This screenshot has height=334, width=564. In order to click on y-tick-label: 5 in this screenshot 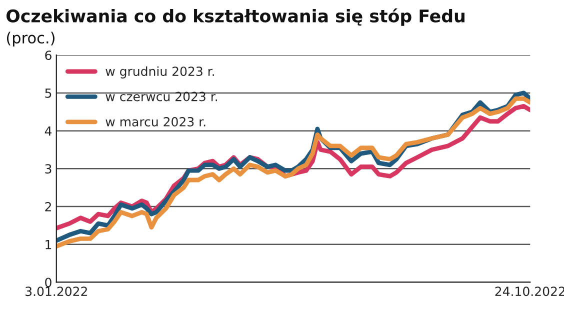, I will do `click(48, 93)`.